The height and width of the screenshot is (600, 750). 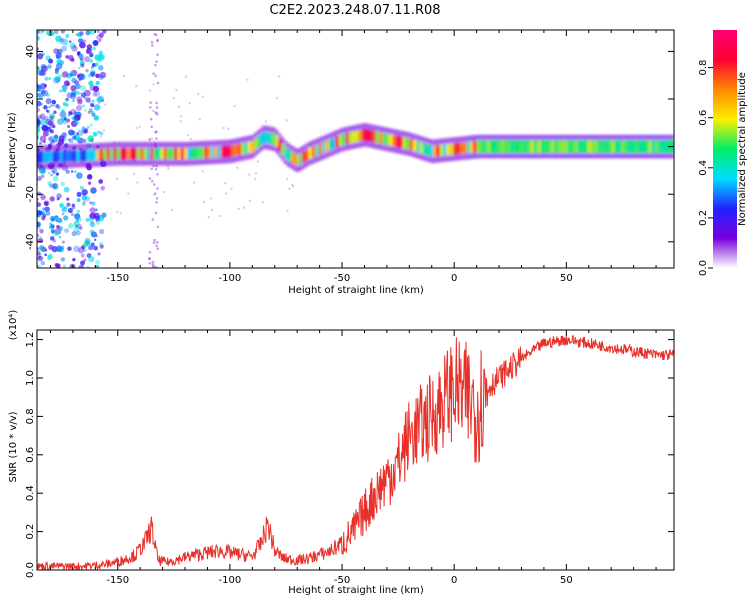 What do you see at coordinates (230, 580) in the screenshot?
I see `x-tick-label: -100` at bounding box center [230, 580].